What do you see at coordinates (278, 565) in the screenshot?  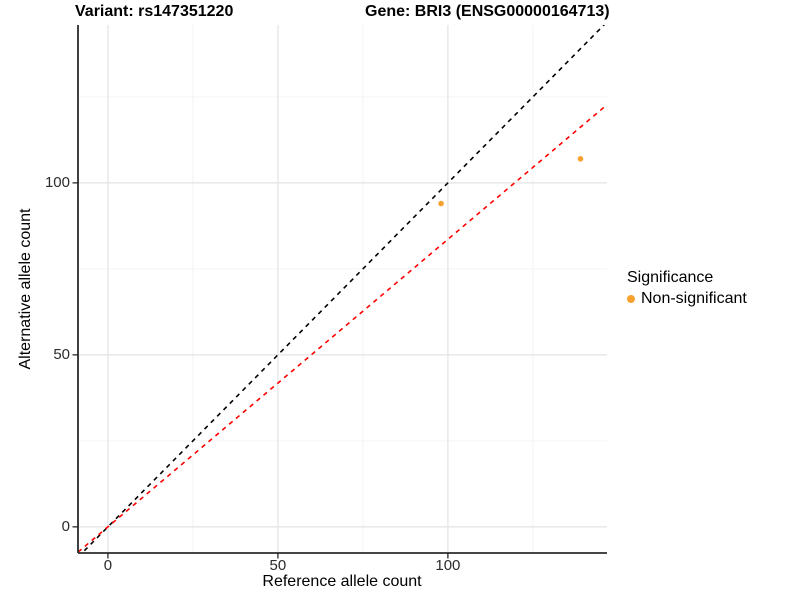 I see `x-tick-label: 50` at bounding box center [278, 565].